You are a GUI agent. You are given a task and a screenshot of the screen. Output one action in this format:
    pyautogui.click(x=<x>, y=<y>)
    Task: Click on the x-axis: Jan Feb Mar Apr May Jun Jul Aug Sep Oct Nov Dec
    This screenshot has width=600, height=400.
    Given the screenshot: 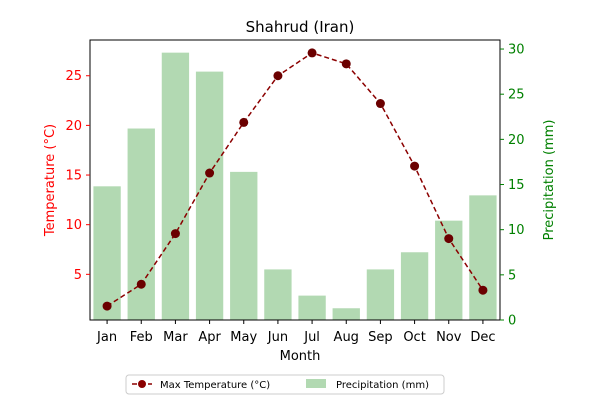 What is the action you would take?
    pyautogui.click(x=295, y=332)
    